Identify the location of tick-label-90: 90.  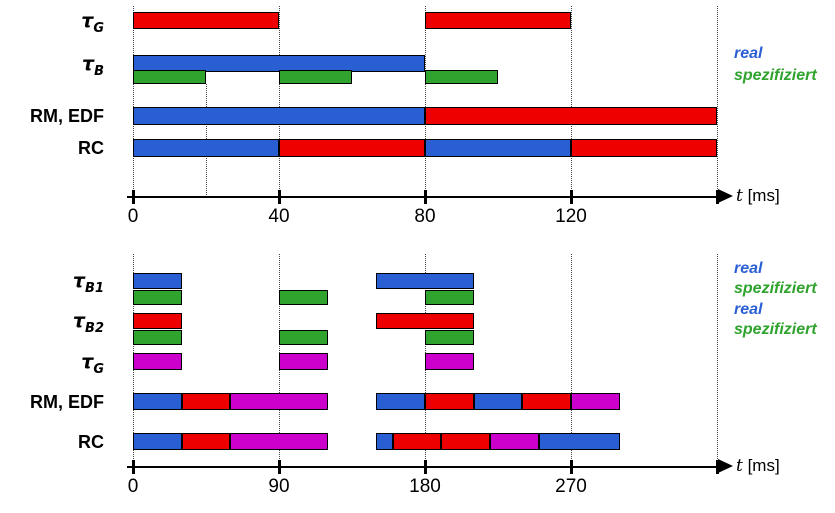
(279, 486).